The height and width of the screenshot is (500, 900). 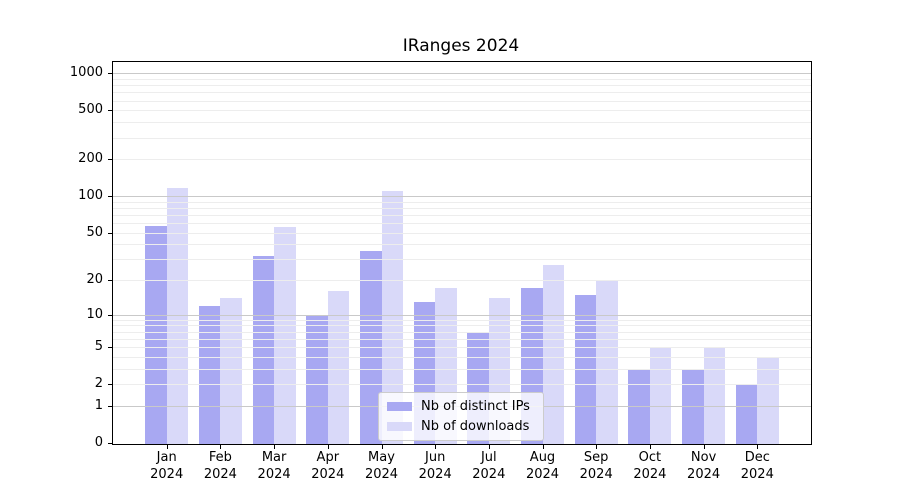 What do you see at coordinates (704, 466) in the screenshot?
I see `x-tick-label: Nov 2024` at bounding box center [704, 466].